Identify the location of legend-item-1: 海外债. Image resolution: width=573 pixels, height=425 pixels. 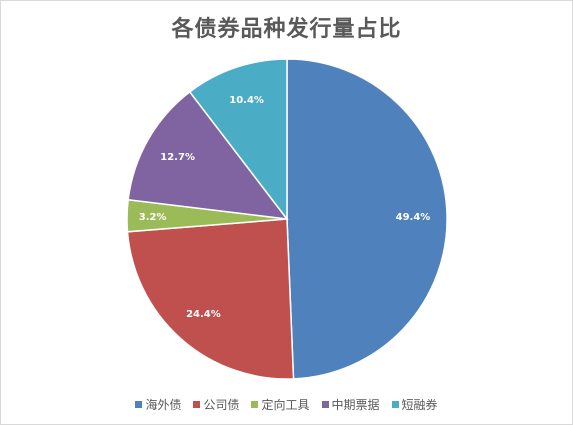
(158, 404).